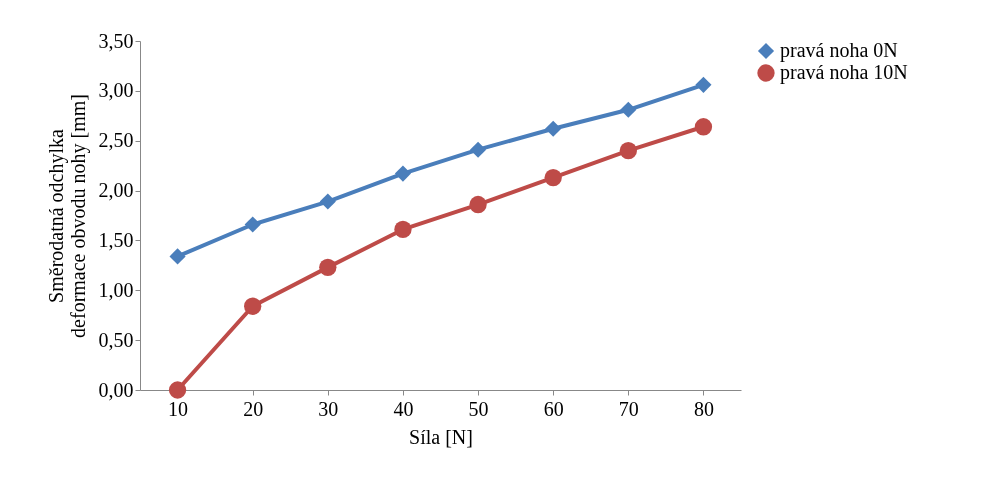 The width and height of the screenshot is (1001, 502). Describe the element at coordinates (116, 90) in the screenshot. I see `y-tick-label: 3,00` at that location.